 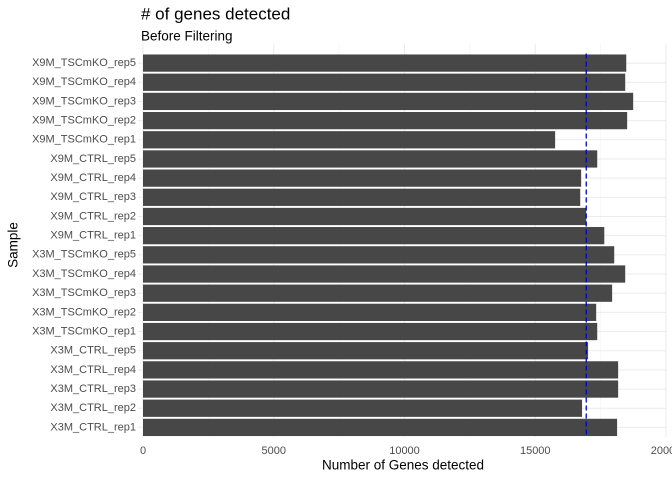 What do you see at coordinates (84, 274) in the screenshot?
I see `y-tick-label: X3M_TSCmKO_rep4` at bounding box center [84, 274].